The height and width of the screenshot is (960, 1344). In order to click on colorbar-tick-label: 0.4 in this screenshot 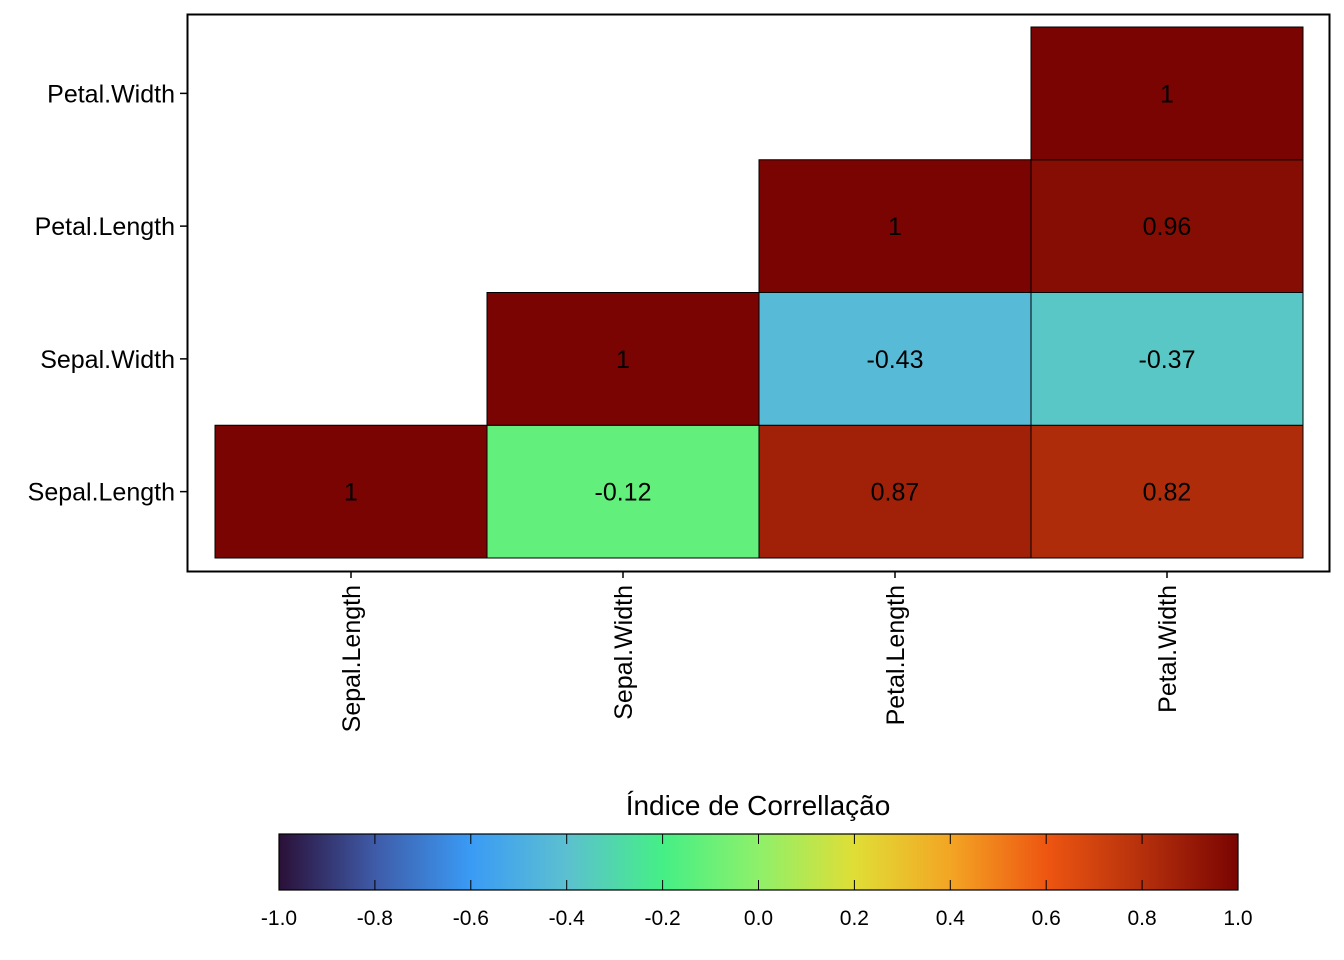, I will do `click(951, 918)`.